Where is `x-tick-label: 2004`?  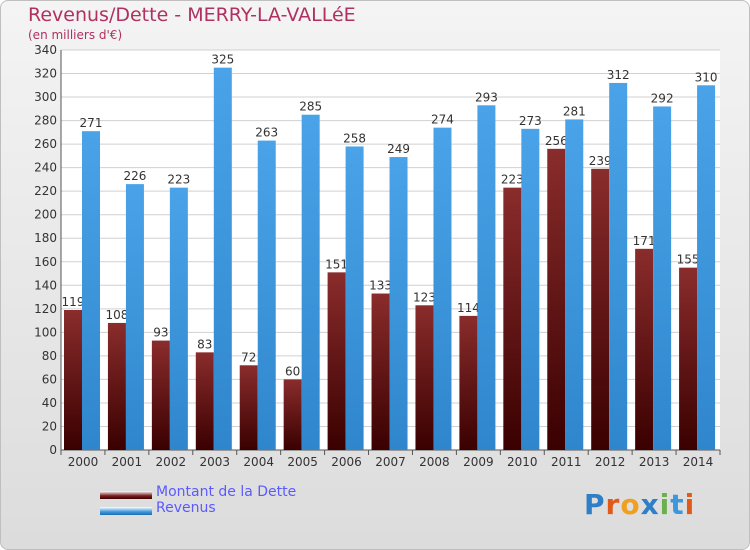
x-tick-label: 2004 is located at coordinates (258, 462).